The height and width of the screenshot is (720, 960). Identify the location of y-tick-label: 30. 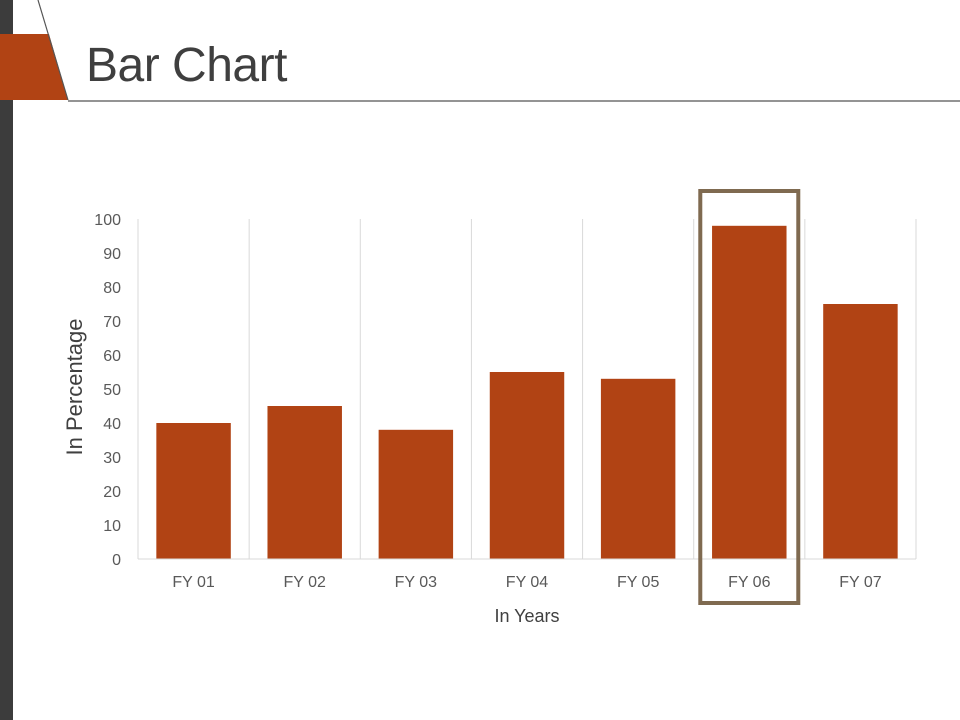
(112, 458).